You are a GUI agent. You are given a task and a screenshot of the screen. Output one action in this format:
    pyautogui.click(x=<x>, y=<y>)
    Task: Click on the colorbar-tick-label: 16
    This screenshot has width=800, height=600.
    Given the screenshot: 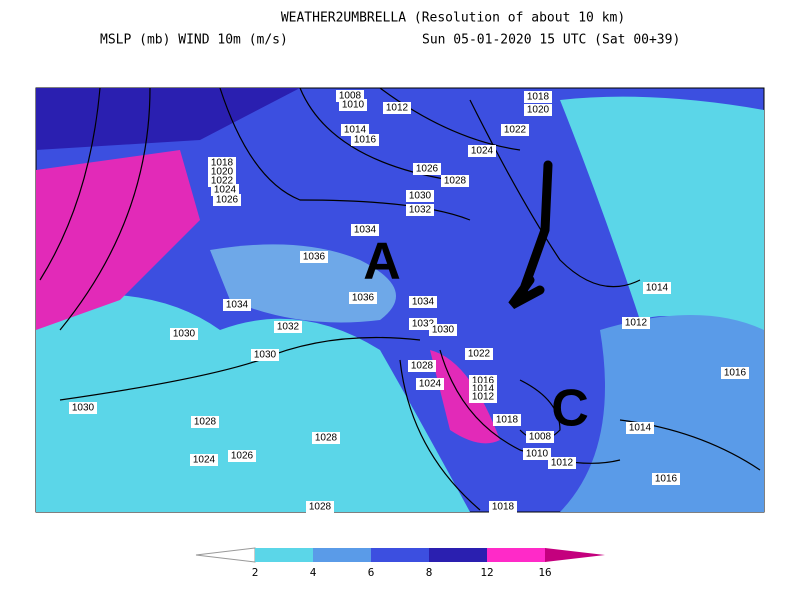 What is the action you would take?
    pyautogui.click(x=544, y=572)
    